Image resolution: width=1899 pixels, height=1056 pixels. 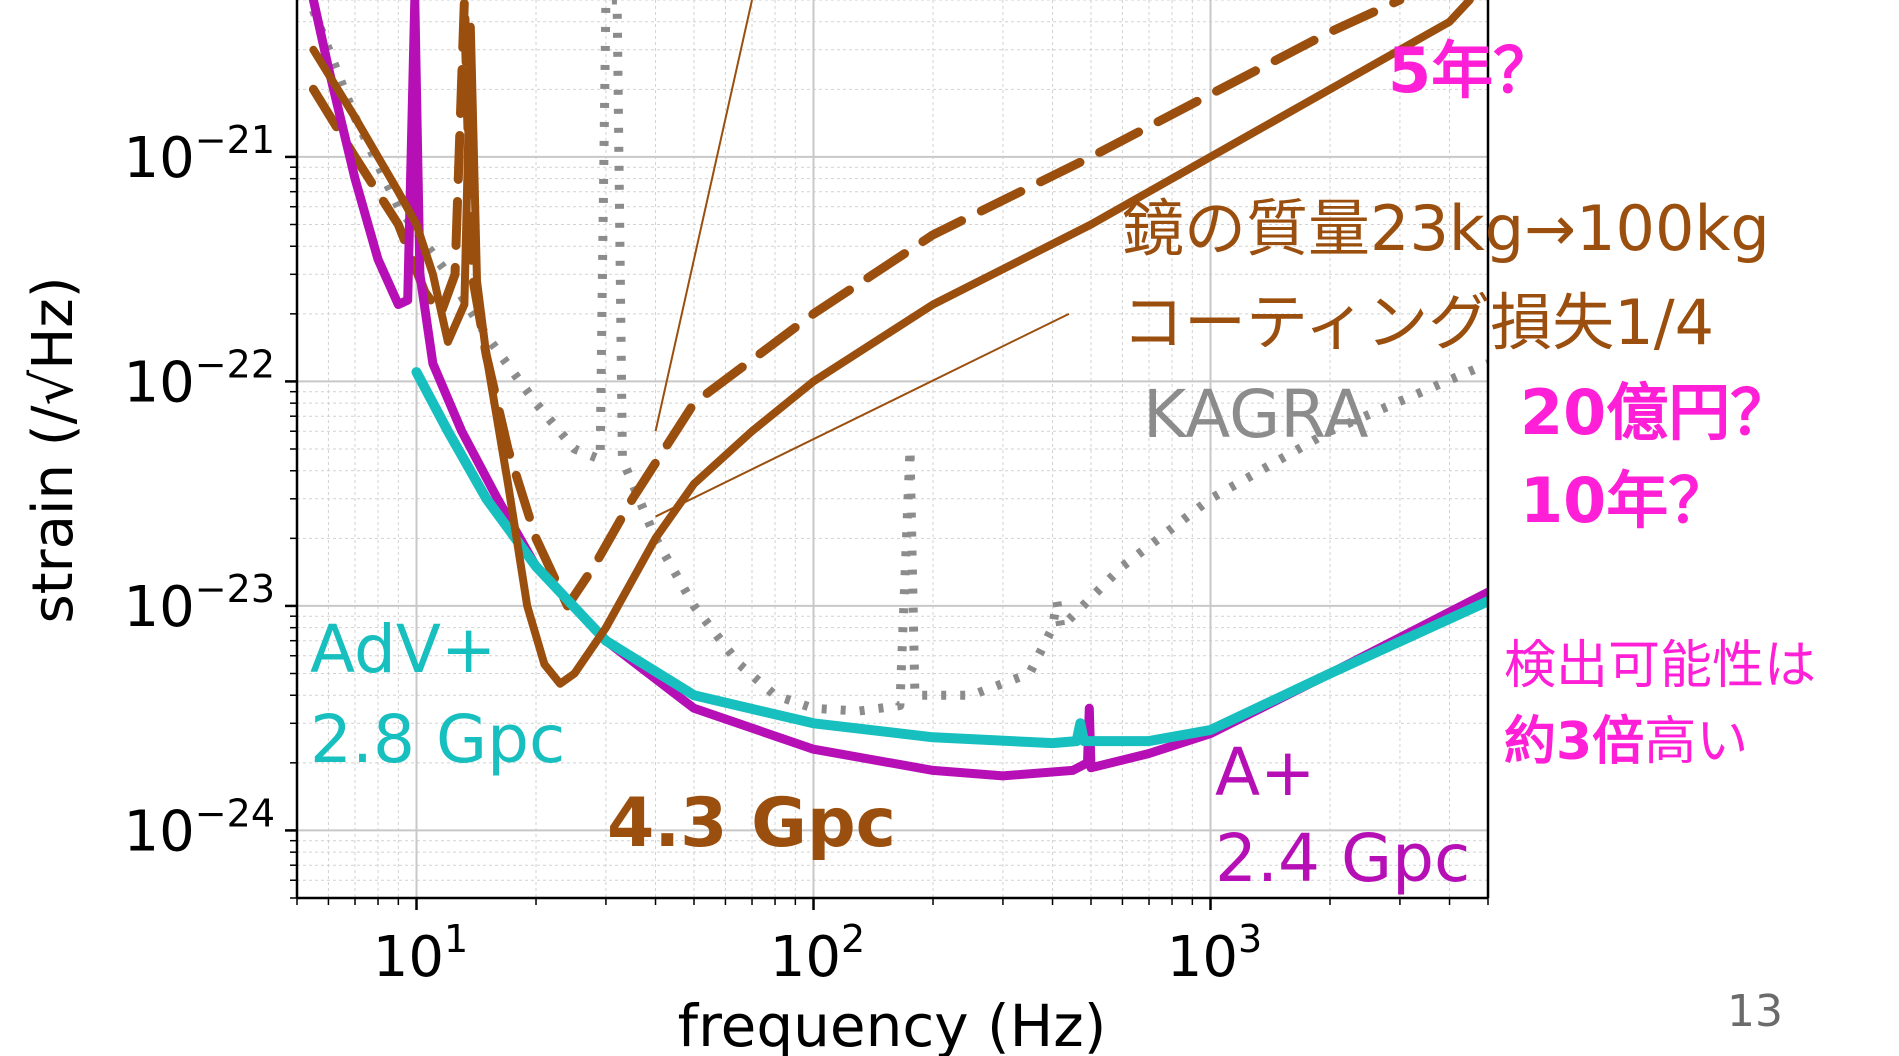 I want to click on kagra-label: KAGRA, so click(x=1256, y=414).